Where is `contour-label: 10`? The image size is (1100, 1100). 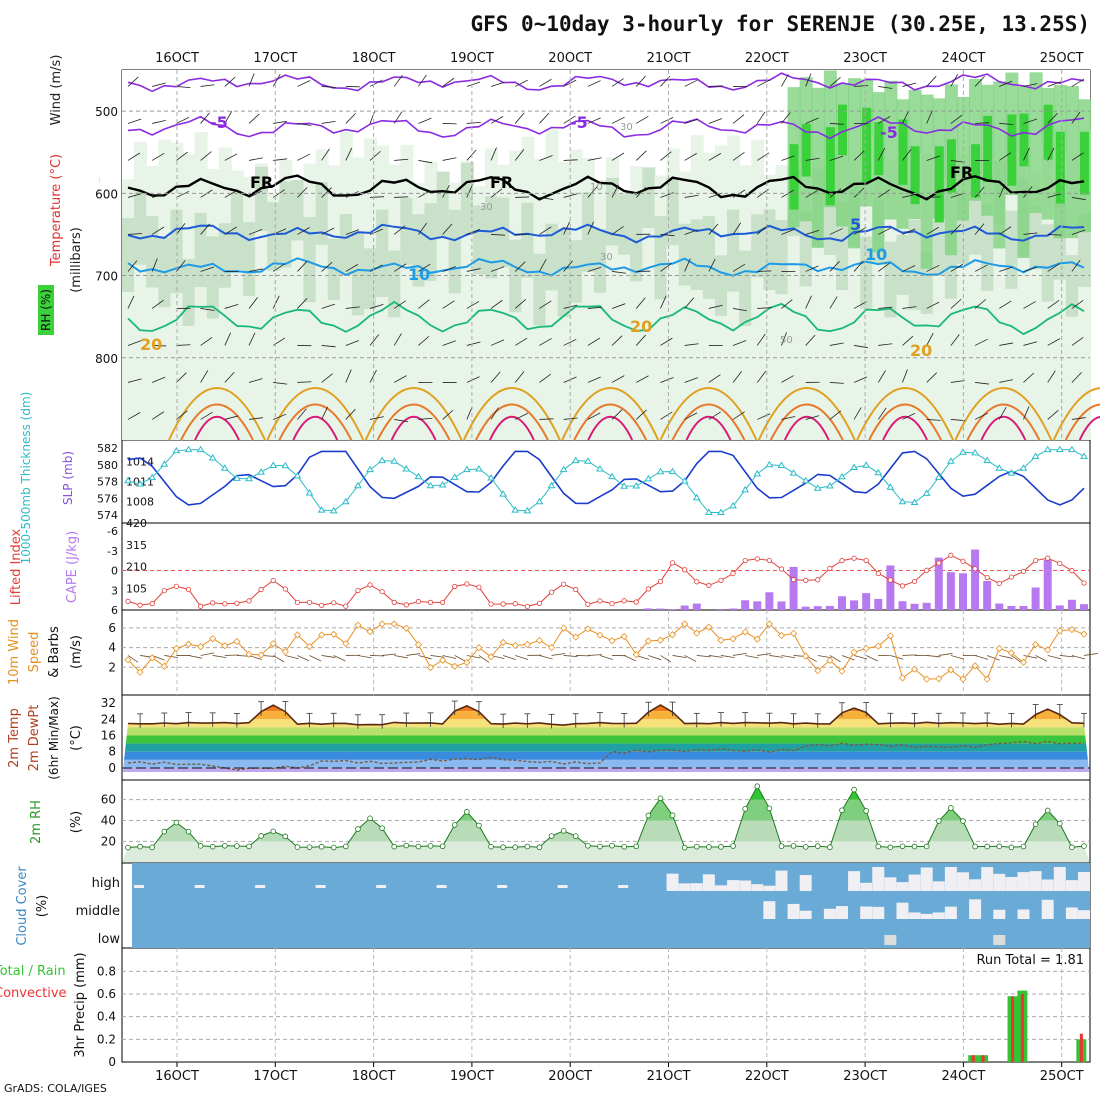 contour-label: 10 is located at coordinates (596, 187).